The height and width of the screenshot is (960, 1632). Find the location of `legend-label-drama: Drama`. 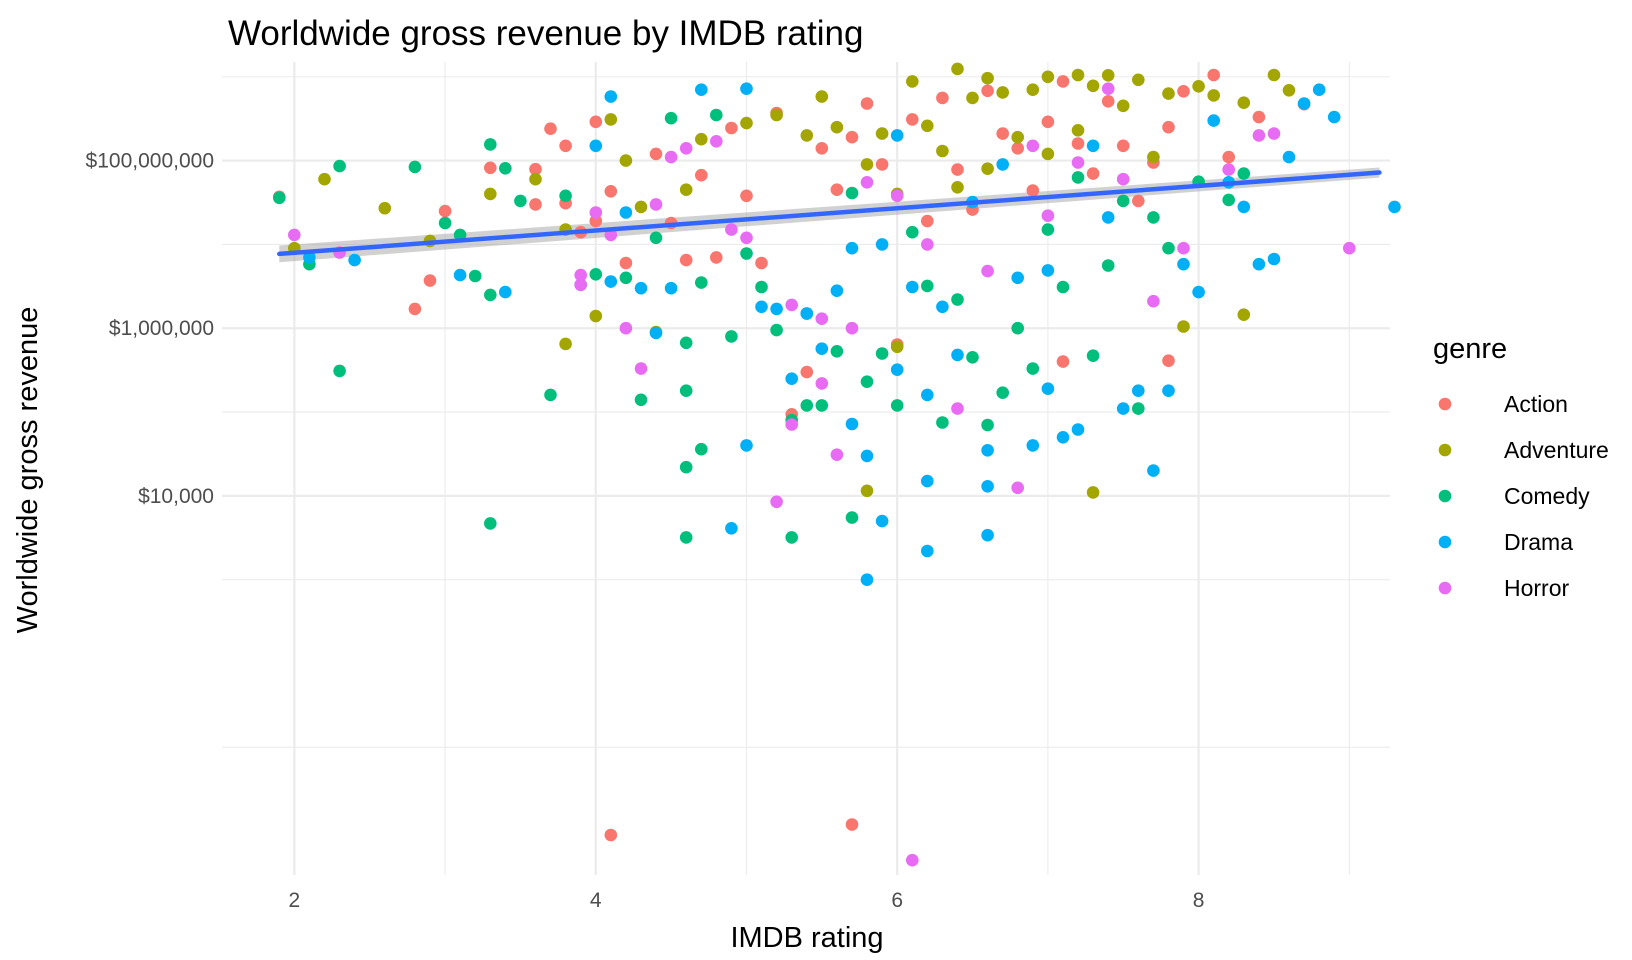

legend-label-drama: Drama is located at coordinates (1538, 542).